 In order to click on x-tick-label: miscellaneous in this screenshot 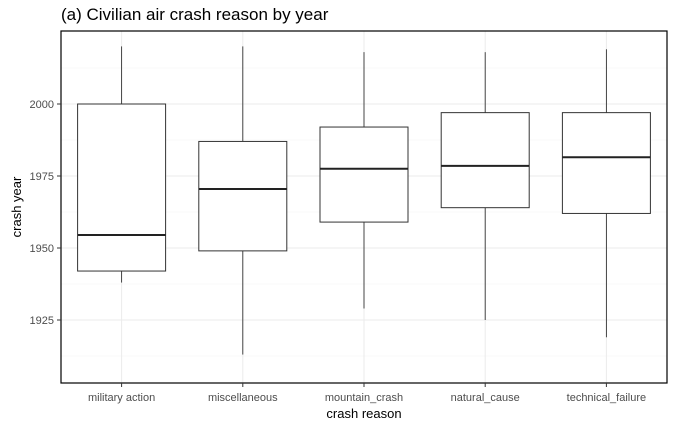, I will do `click(243, 398)`.